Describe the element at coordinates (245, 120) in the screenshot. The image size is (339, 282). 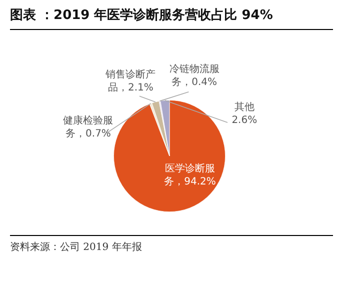
I see `data-label: 2.6%` at that location.